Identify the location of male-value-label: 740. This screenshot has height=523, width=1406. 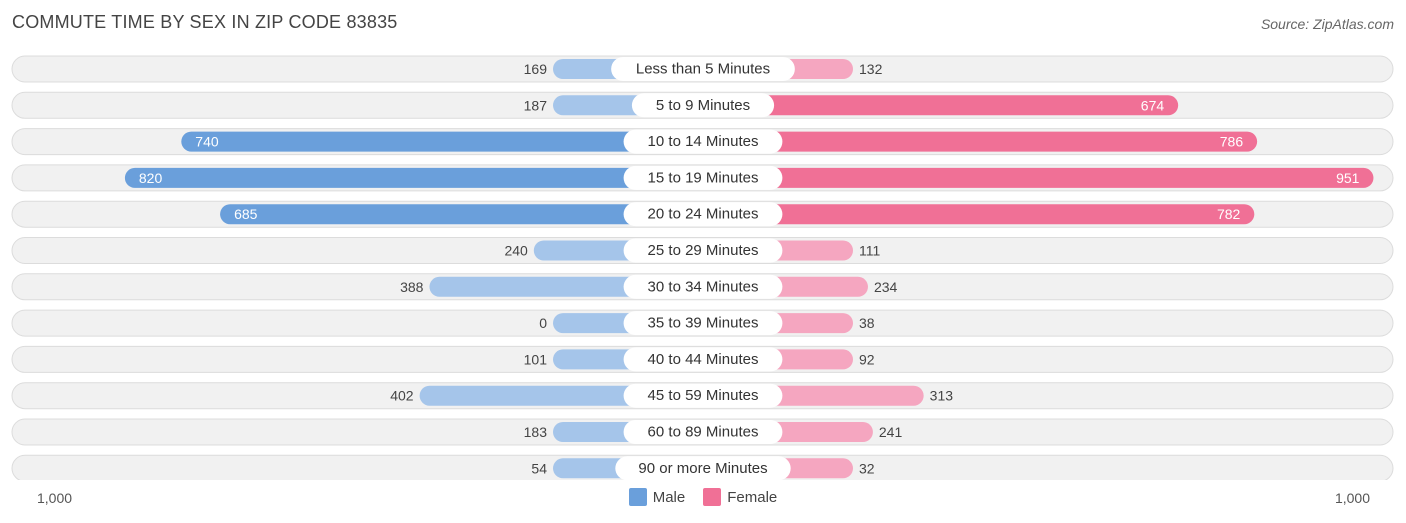
(207, 142).